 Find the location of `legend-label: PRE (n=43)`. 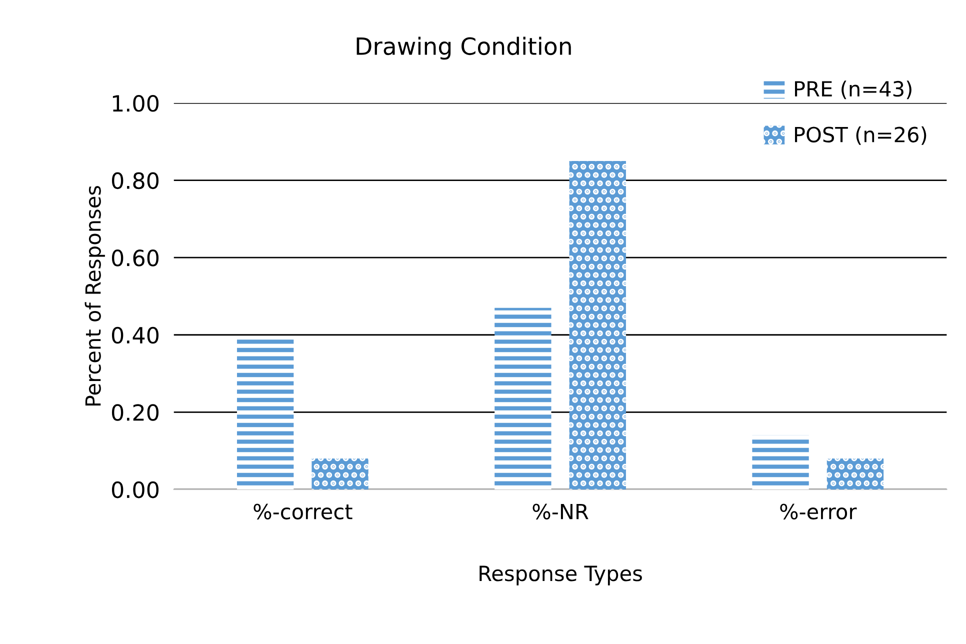

legend-label: PRE (n=43) is located at coordinates (853, 90).